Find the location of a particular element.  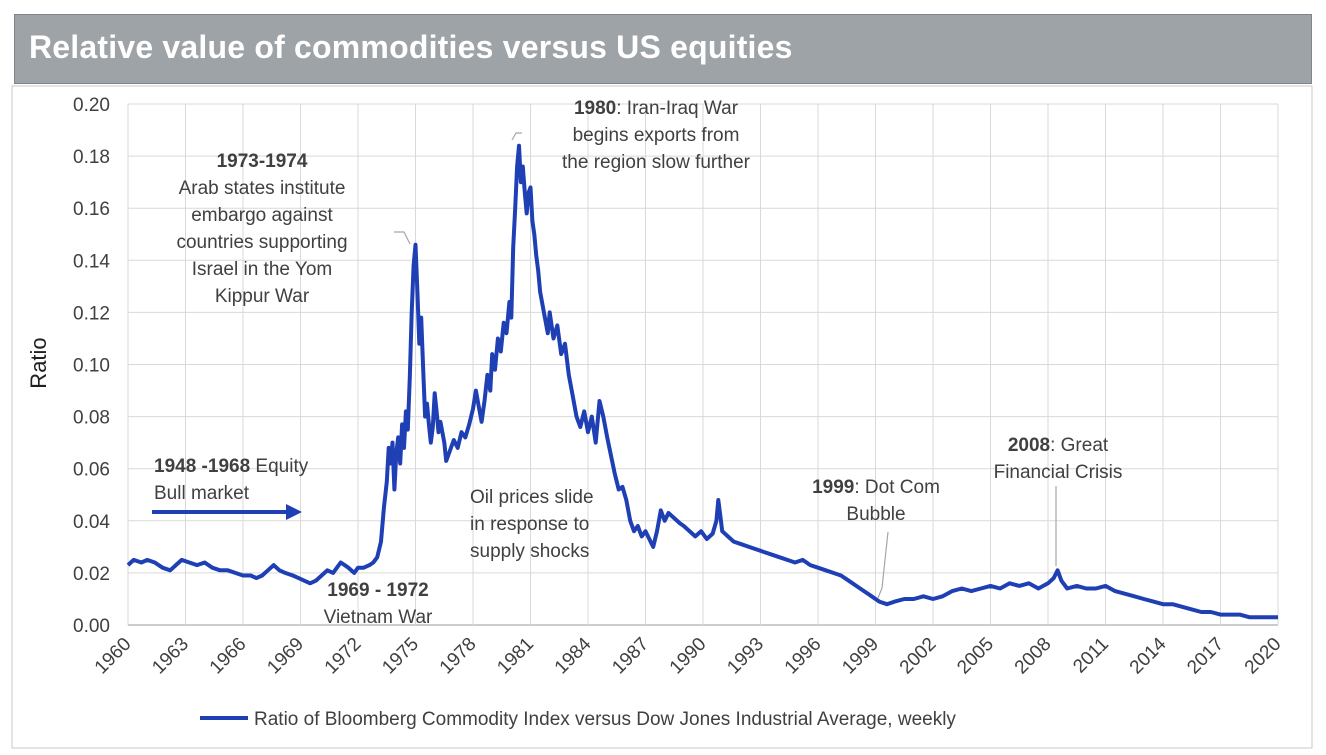

y-tick-label: 0.06 is located at coordinates (91, 470).